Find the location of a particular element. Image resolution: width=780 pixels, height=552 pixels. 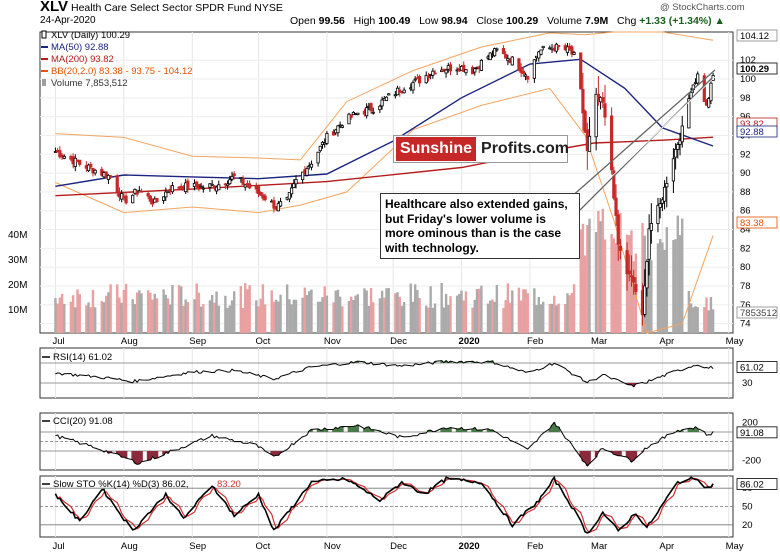

month-label-bottom: Nov is located at coordinates (332, 546).